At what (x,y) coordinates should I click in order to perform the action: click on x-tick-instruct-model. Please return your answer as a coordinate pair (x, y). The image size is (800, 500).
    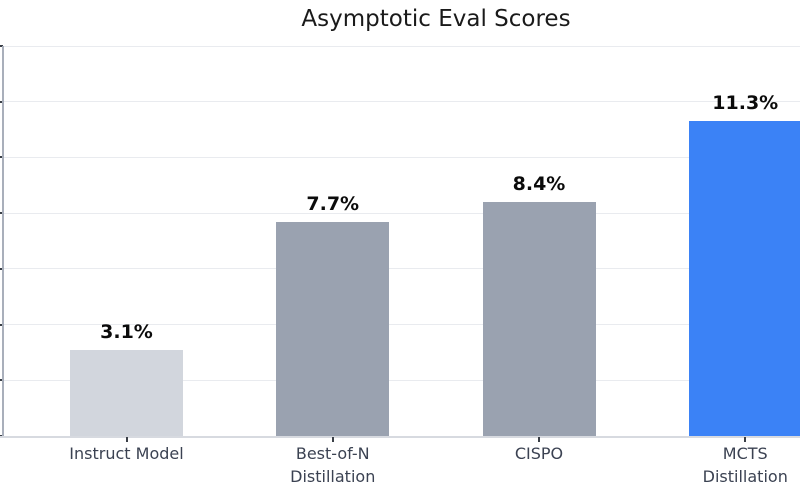
    Looking at the image, I should click on (126, 439).